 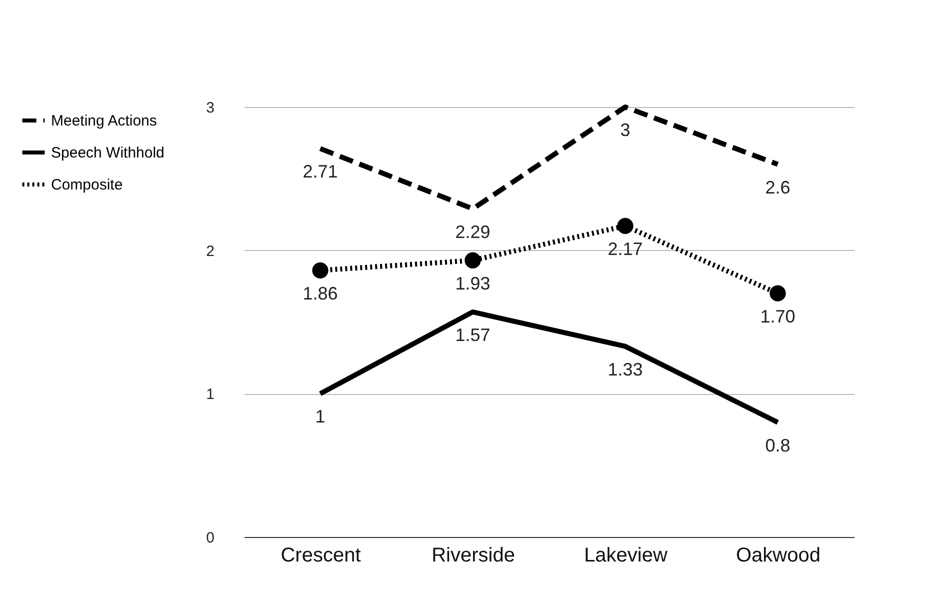 I want to click on data-label: 1.93, so click(x=472, y=283).